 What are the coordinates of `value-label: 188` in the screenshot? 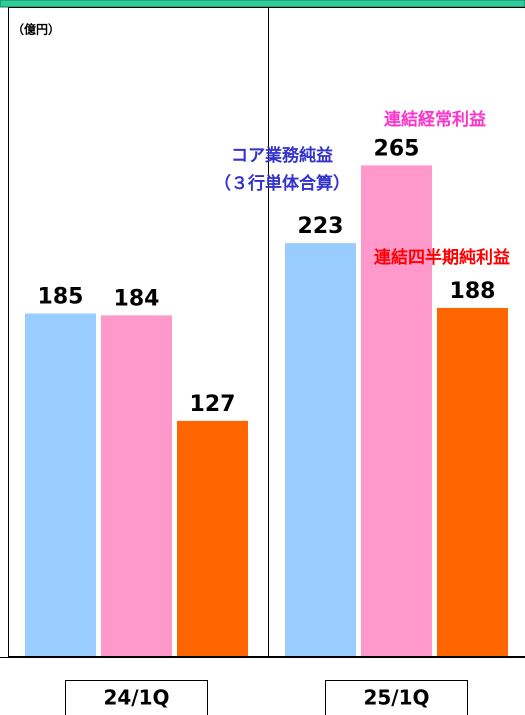 It's located at (473, 291).